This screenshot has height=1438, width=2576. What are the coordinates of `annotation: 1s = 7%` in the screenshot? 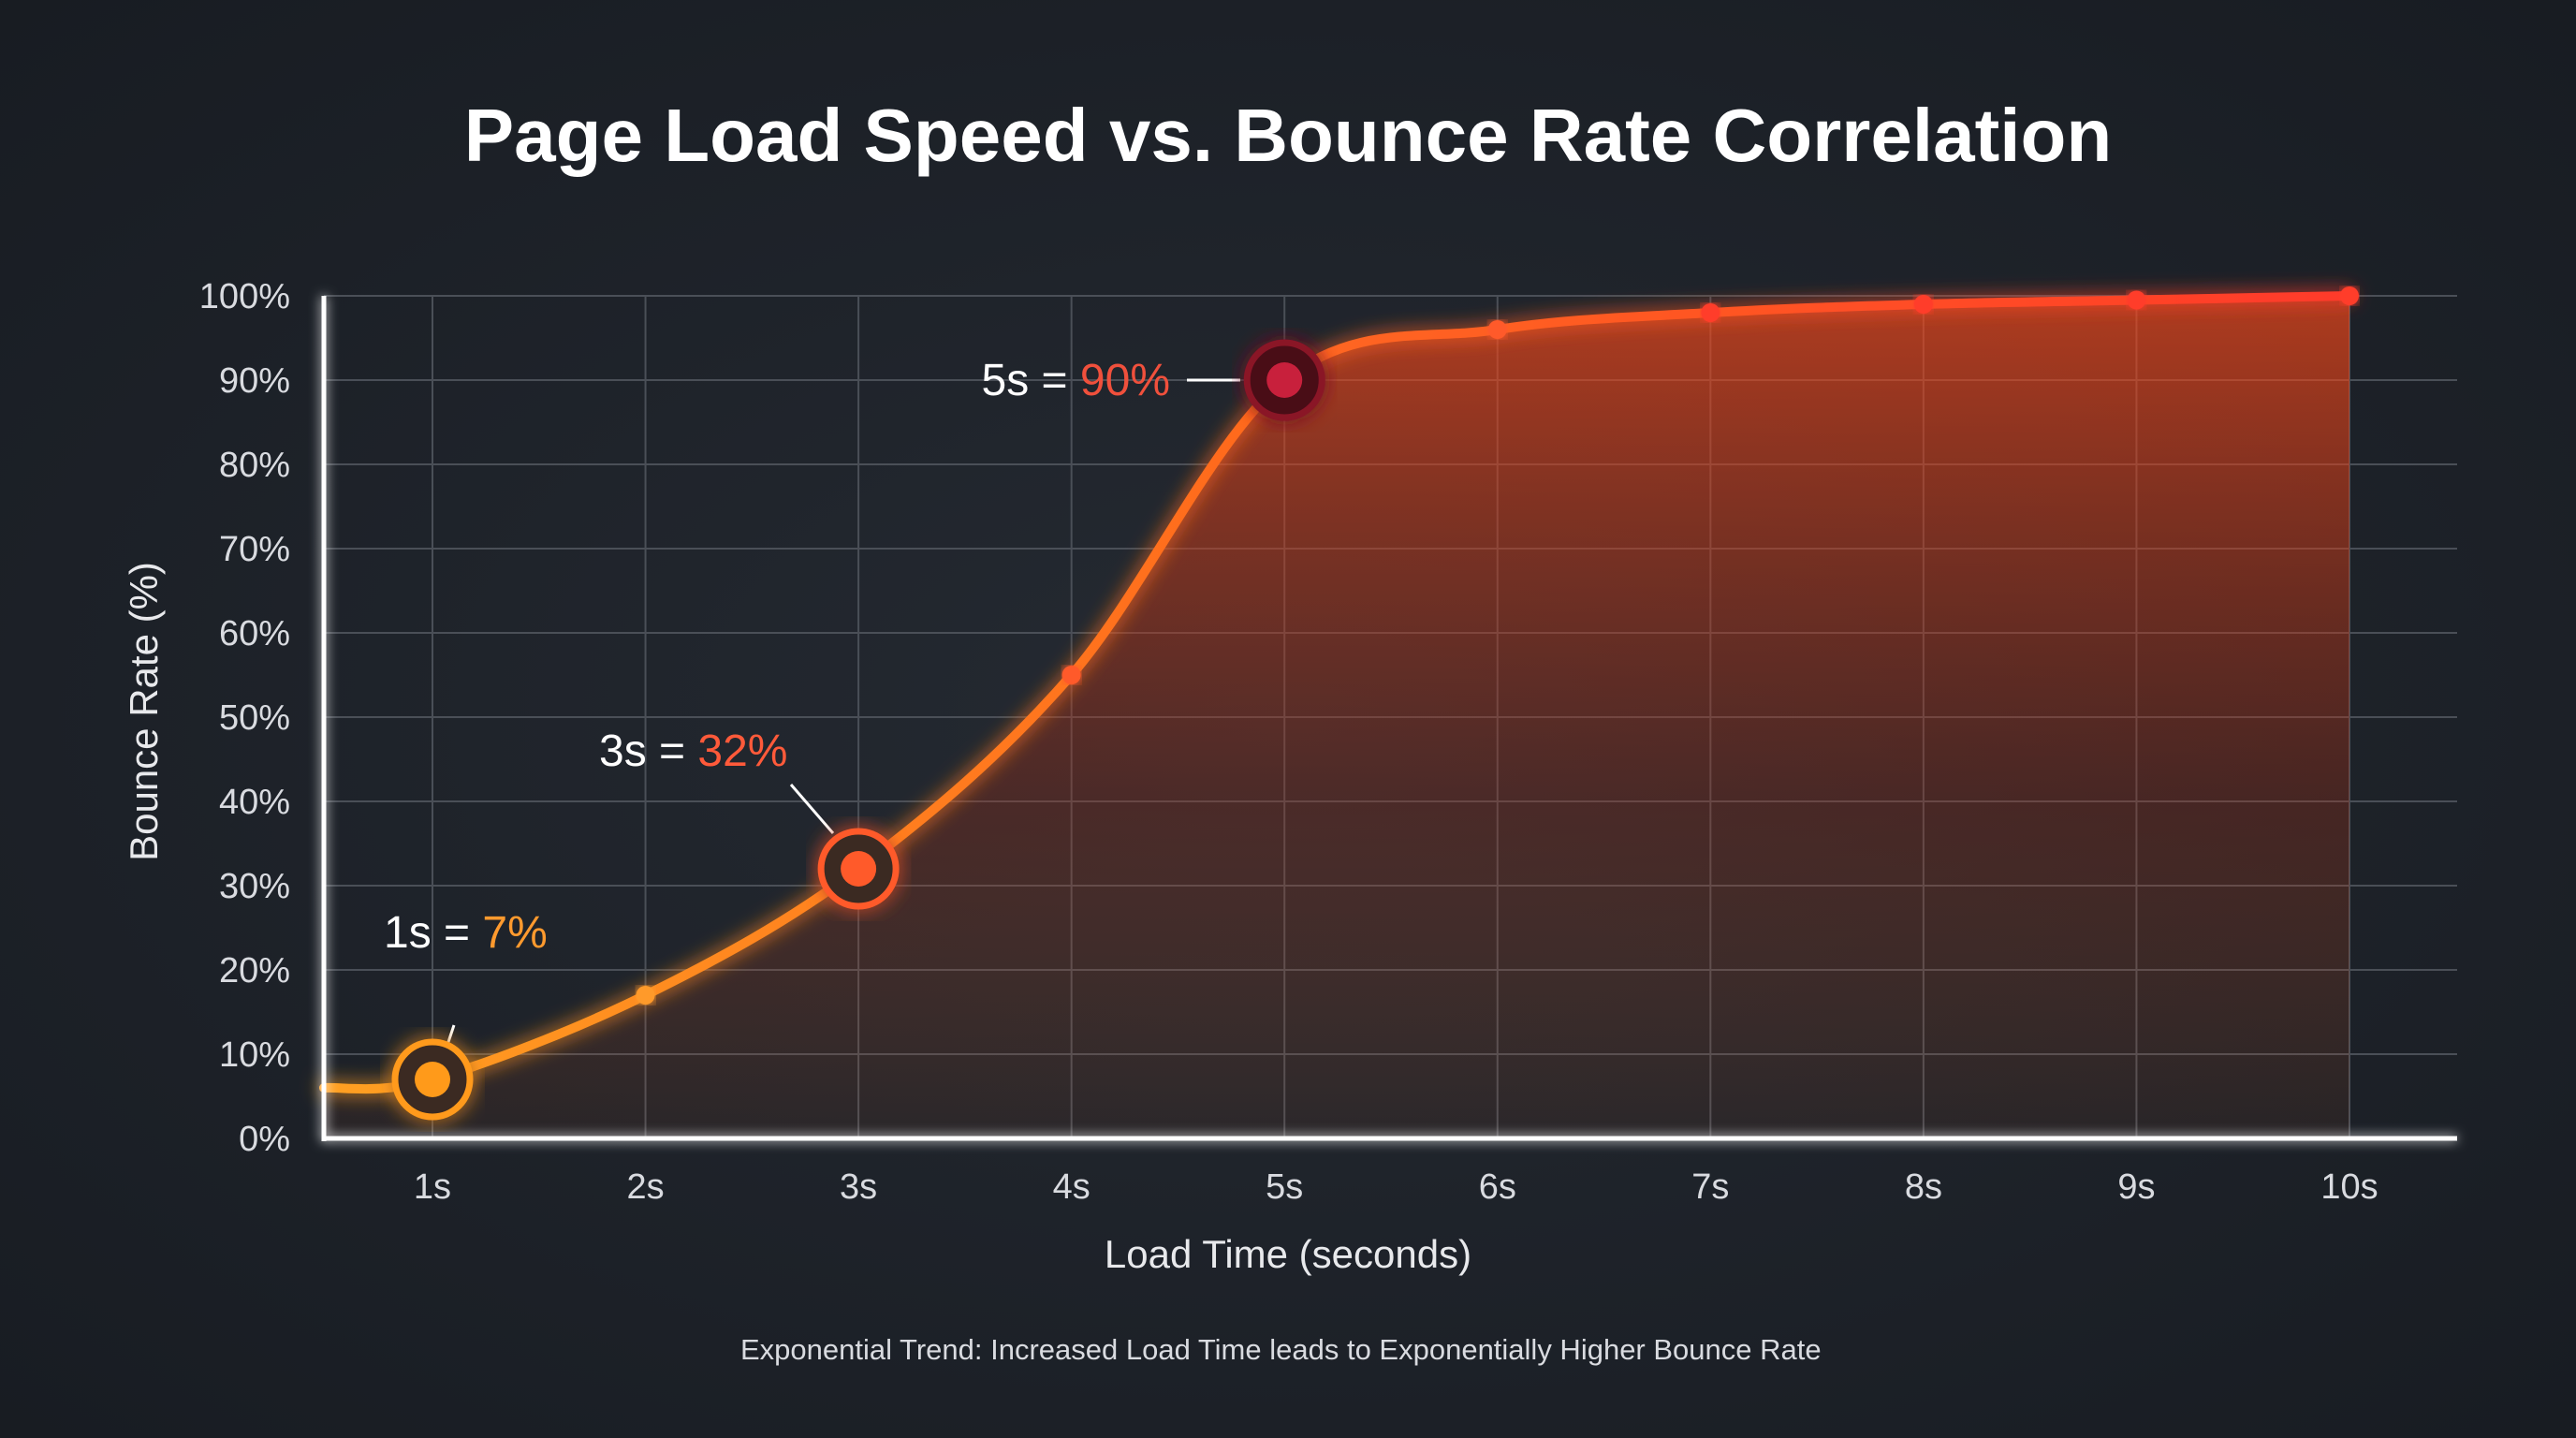 It's located at (466, 1014).